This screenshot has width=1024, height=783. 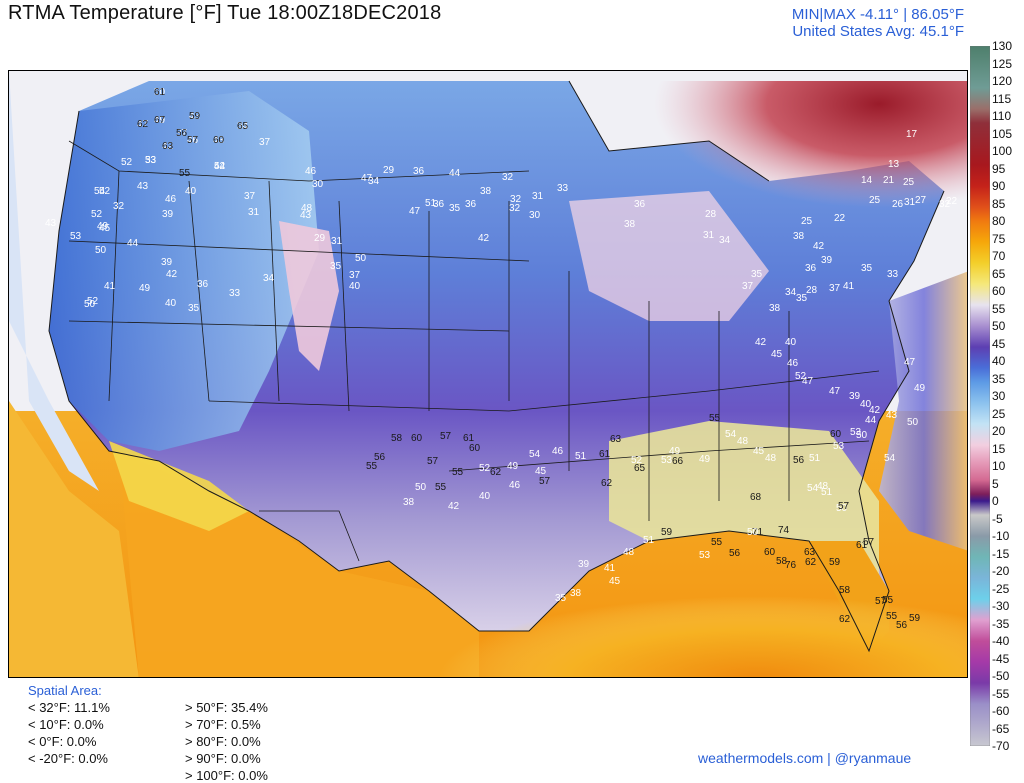 What do you see at coordinates (827, 492) in the screenshot?
I see `temperature-value-label: 51` at bounding box center [827, 492].